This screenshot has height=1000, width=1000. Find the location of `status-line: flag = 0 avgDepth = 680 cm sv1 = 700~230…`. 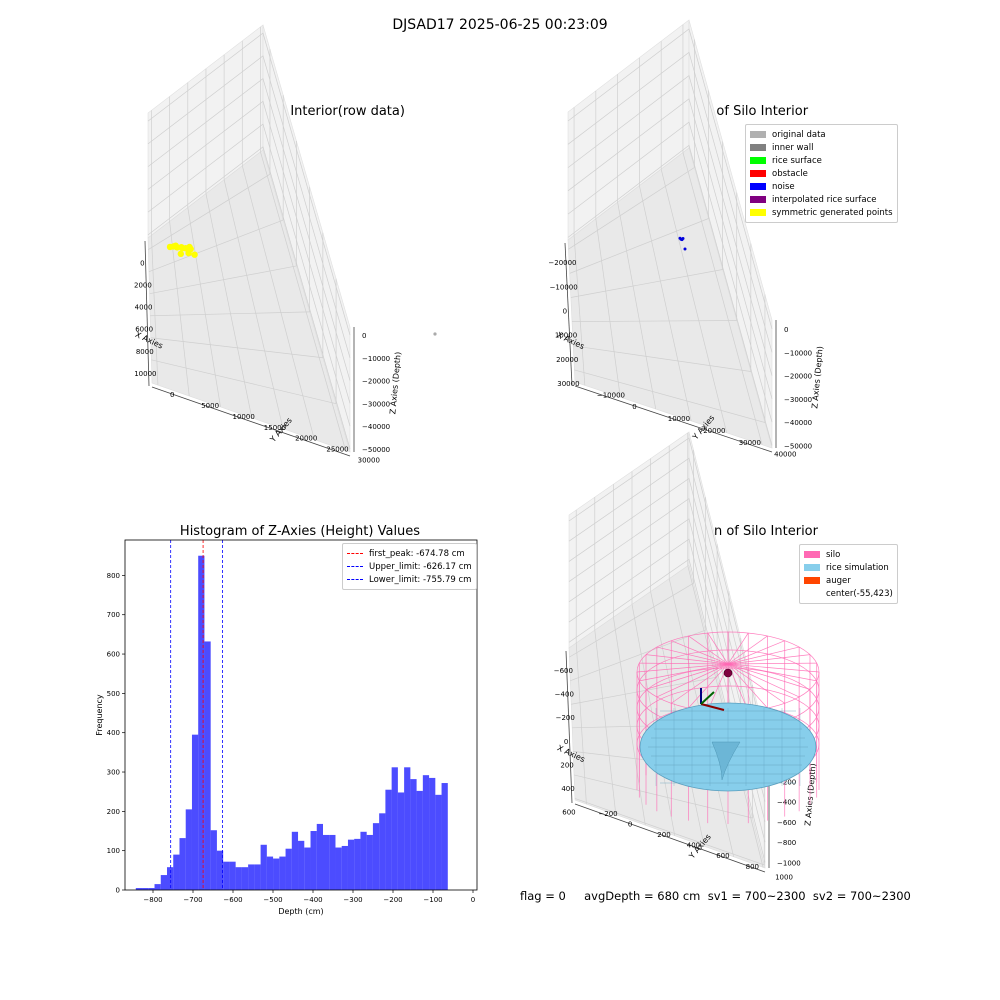

status-line: flag = 0 avgDepth = 680 cm sv1 = 700~230… is located at coordinates (715, 896).